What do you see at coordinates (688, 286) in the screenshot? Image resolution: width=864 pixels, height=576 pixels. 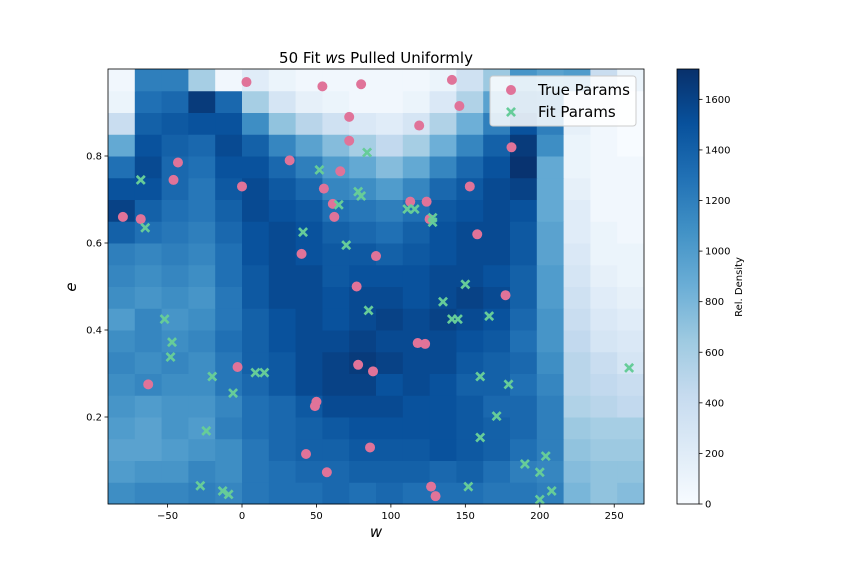 I see `colorbar` at bounding box center [688, 286].